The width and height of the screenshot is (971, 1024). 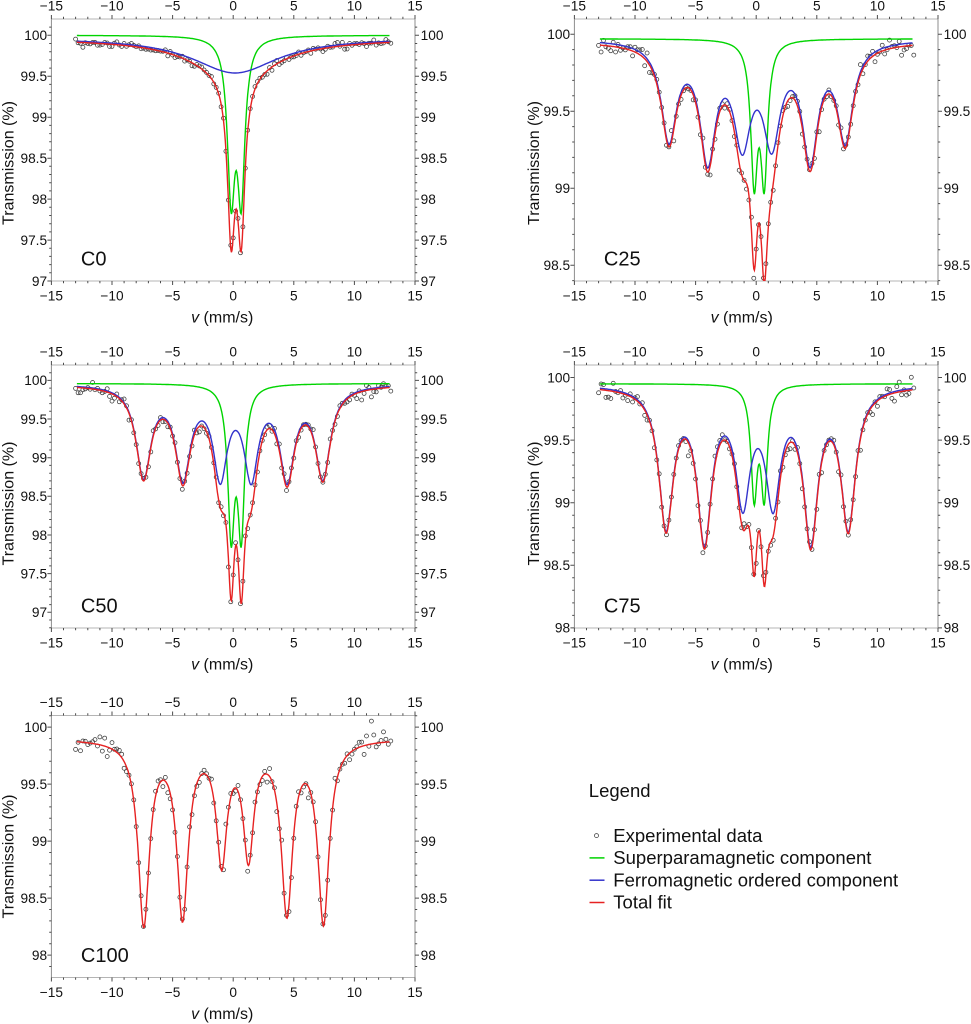 What do you see at coordinates (622, 260) in the screenshot?
I see `svg-text: C25` at bounding box center [622, 260].